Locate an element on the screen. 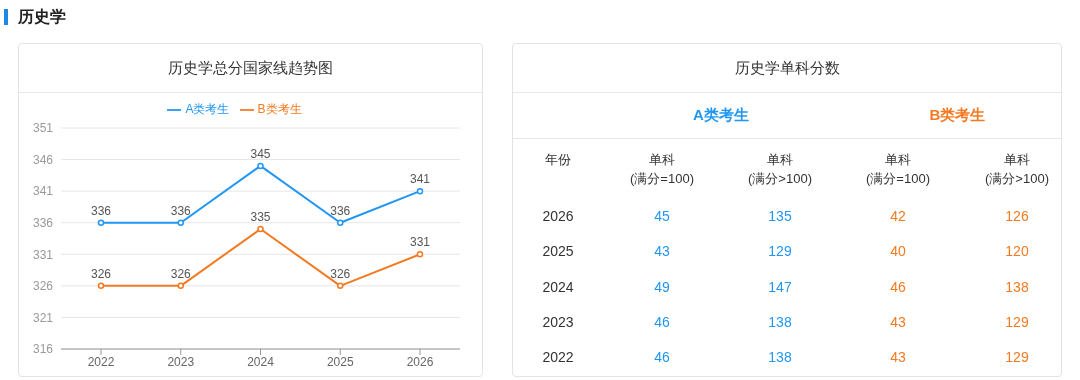 The width and height of the screenshot is (1080, 380). y-axis-title: 年份 is located at coordinates (558, 160).